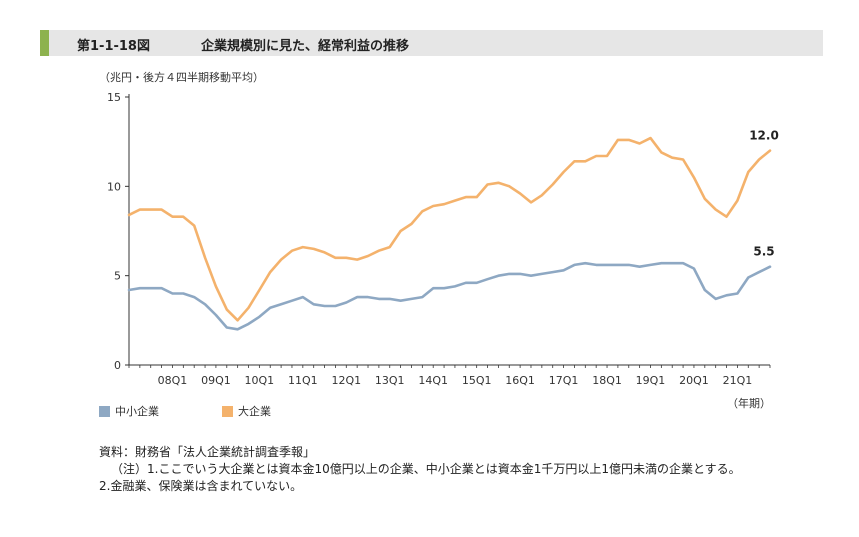 The image size is (859, 537). Describe the element at coordinates (303, 380) in the screenshot. I see `x-tick-label: 11Q1` at that location.